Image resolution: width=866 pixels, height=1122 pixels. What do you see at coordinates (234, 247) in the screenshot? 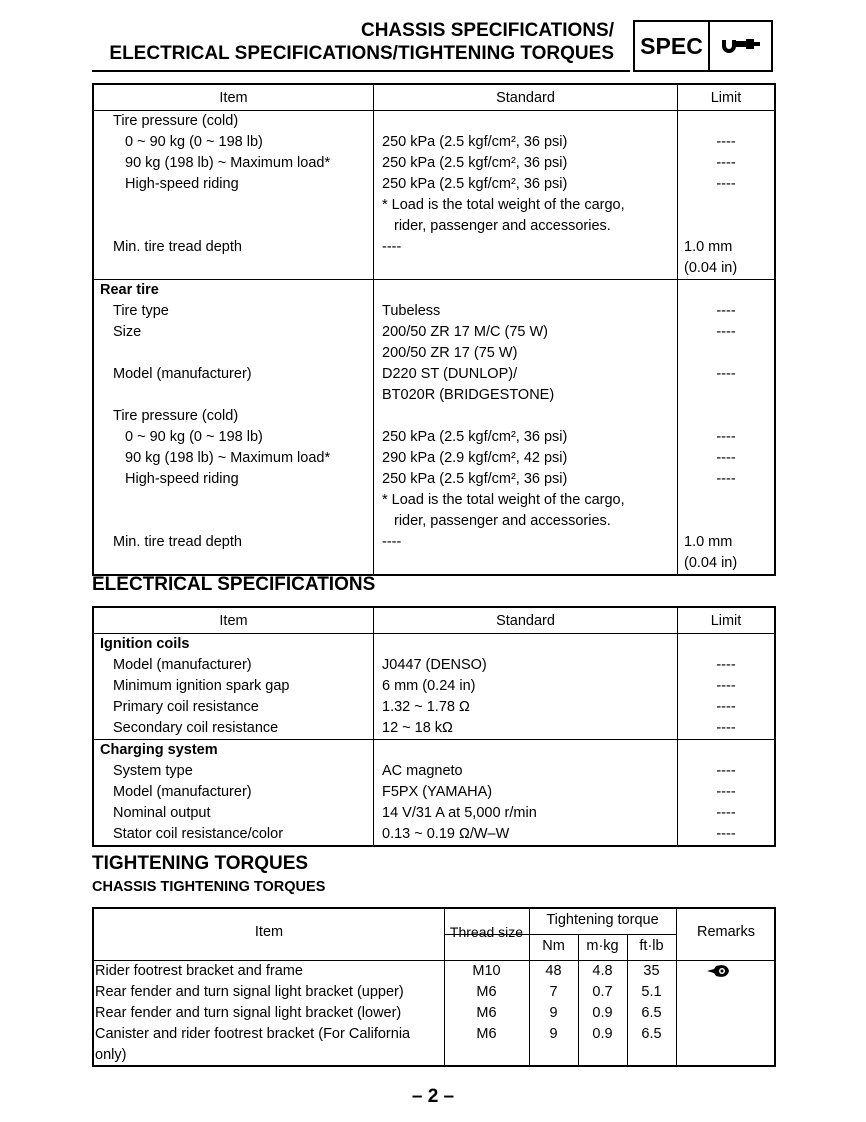
I see `row-item: Min. tire tread depth` at bounding box center [234, 247].